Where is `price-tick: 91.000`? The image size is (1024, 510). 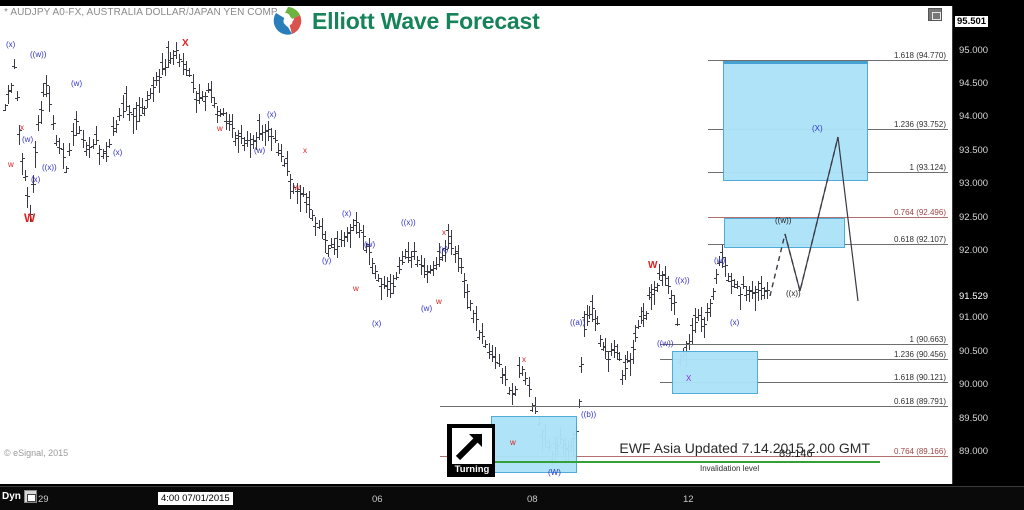
price-tick: 91.000 is located at coordinates (974, 317).